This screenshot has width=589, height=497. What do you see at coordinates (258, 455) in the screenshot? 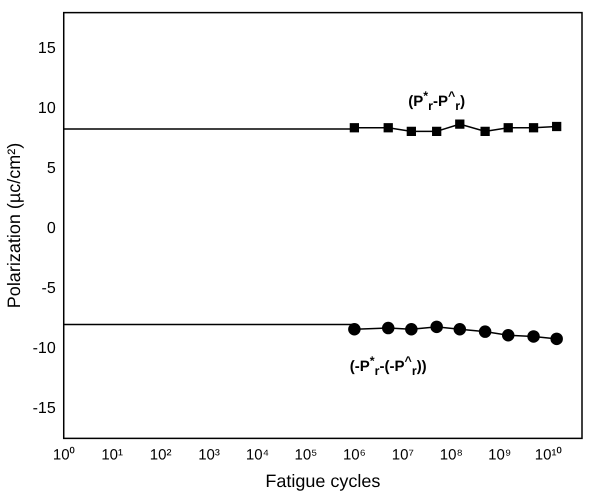
I see `x-tick-label: 10⁴` at bounding box center [258, 455].